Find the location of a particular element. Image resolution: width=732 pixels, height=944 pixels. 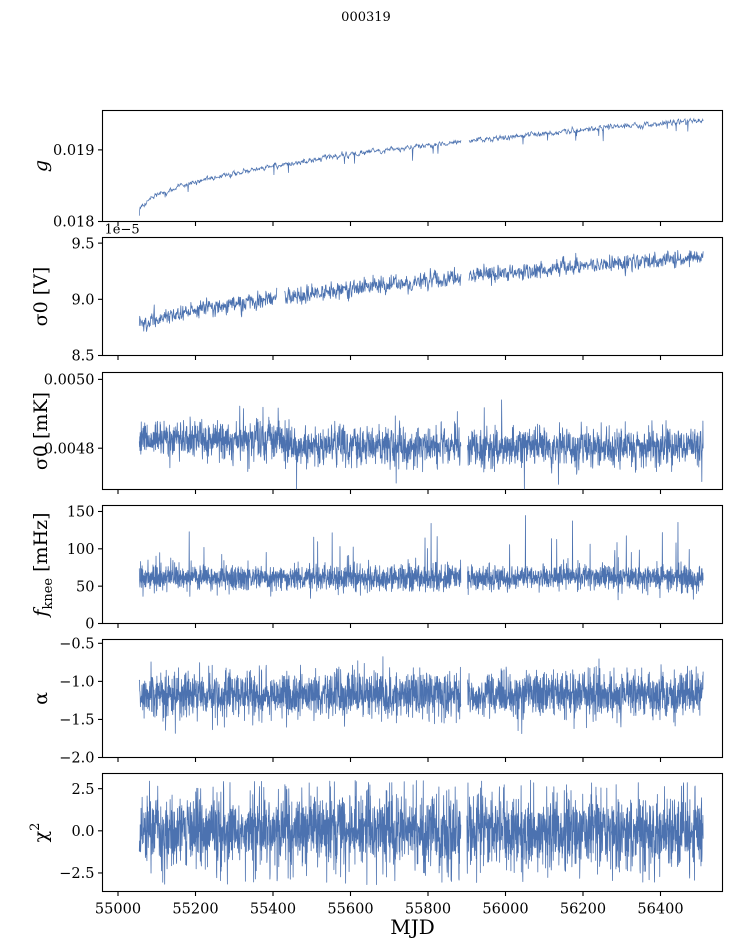

ytick-label-0-0: 0.018 is located at coordinates (74, 223).